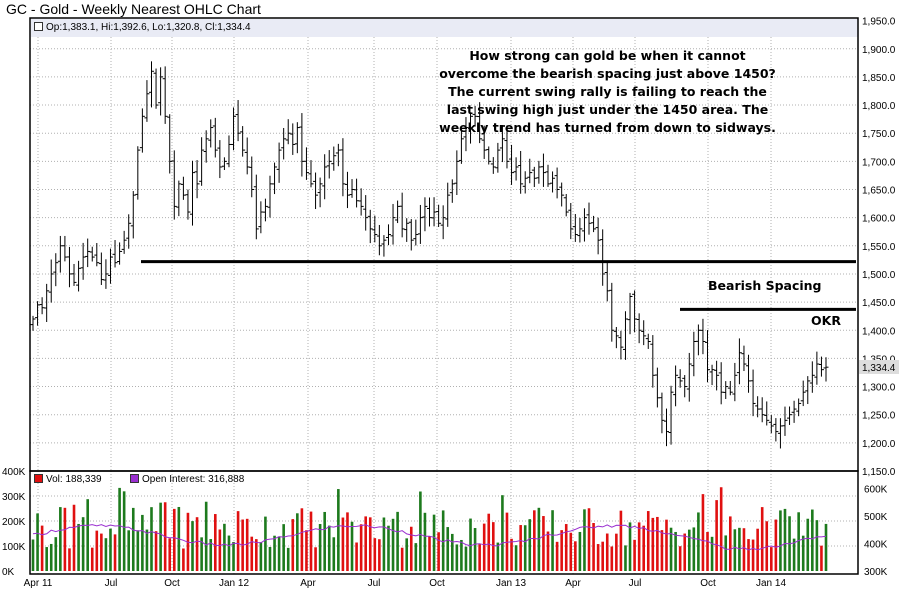  What do you see at coordinates (374, 583) in the screenshot?
I see `date-tick-label: Jul` at bounding box center [374, 583].